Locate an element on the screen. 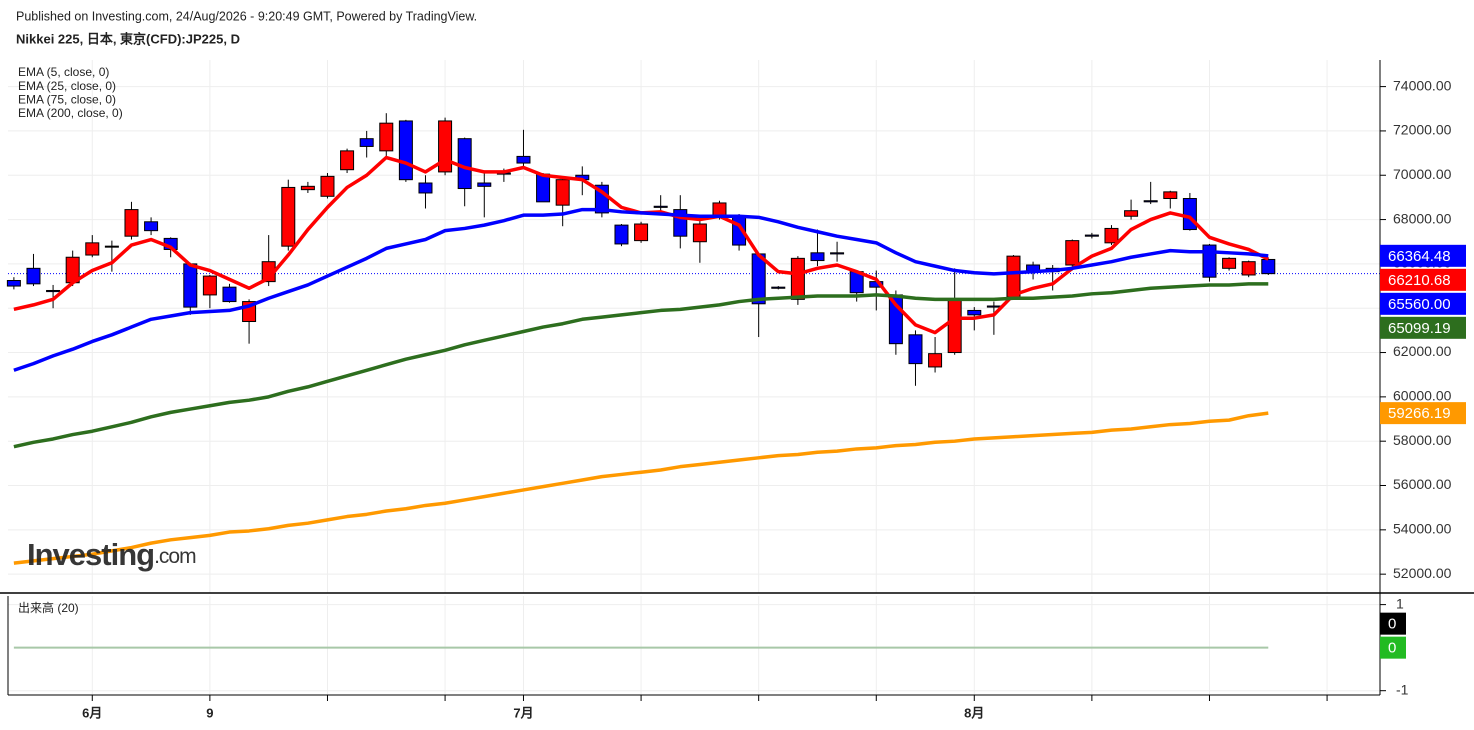 Image resolution: width=1474 pixels, height=730 pixels. volume-title: 出来高 (20) is located at coordinates (48, 607).